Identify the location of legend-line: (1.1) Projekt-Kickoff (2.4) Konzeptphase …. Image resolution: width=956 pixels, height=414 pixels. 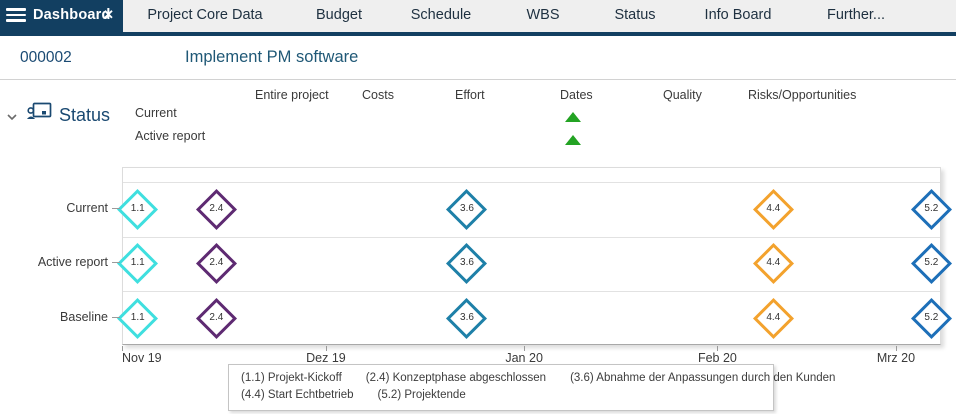
(538, 378).